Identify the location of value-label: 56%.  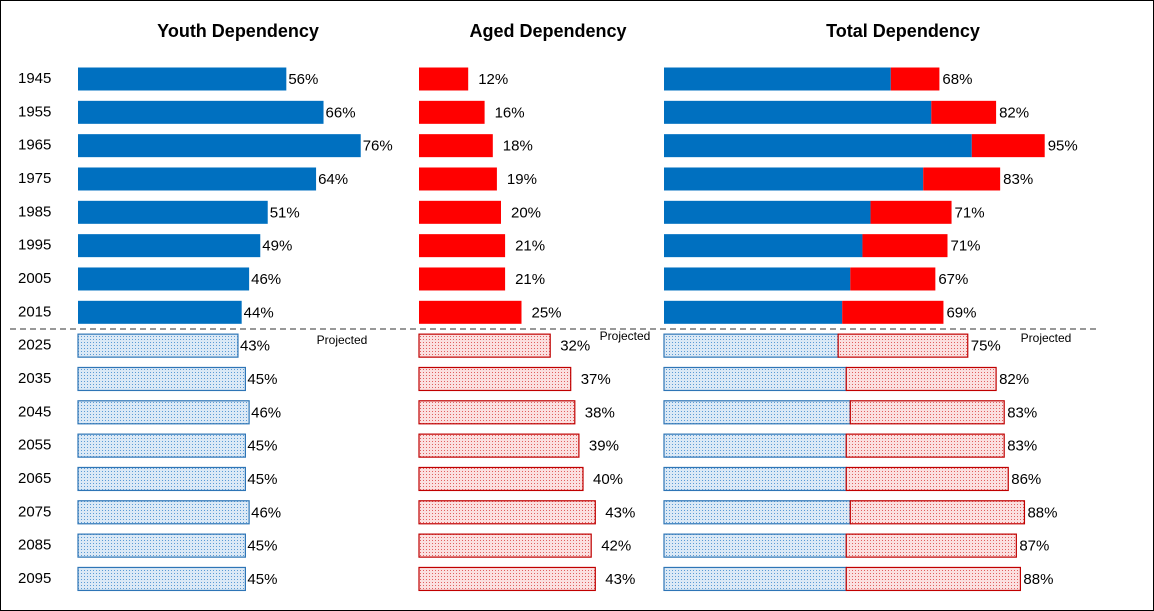
(303, 79).